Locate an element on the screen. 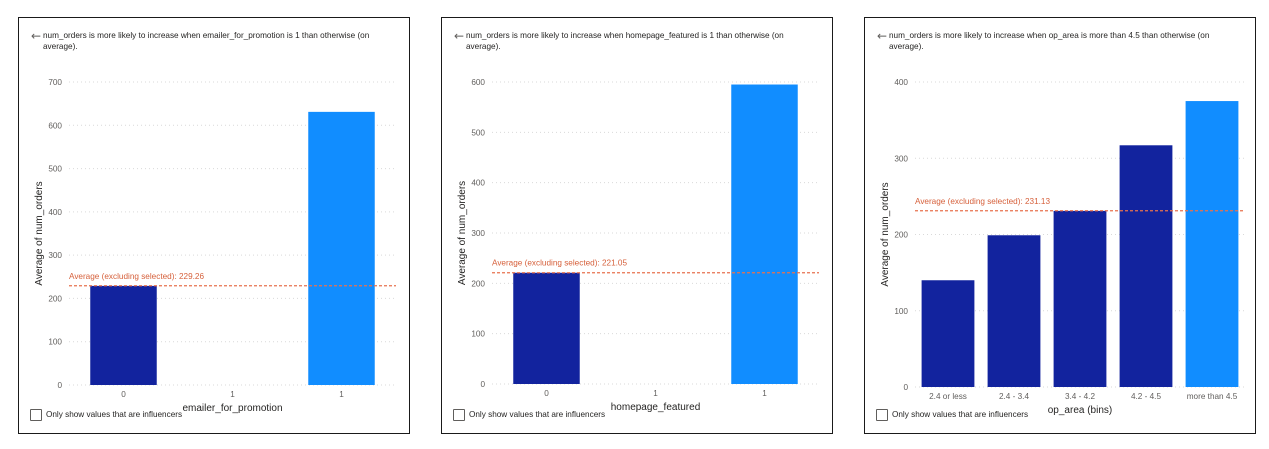  x-tick-label: 2.4 - 3.4 is located at coordinates (1014, 396).